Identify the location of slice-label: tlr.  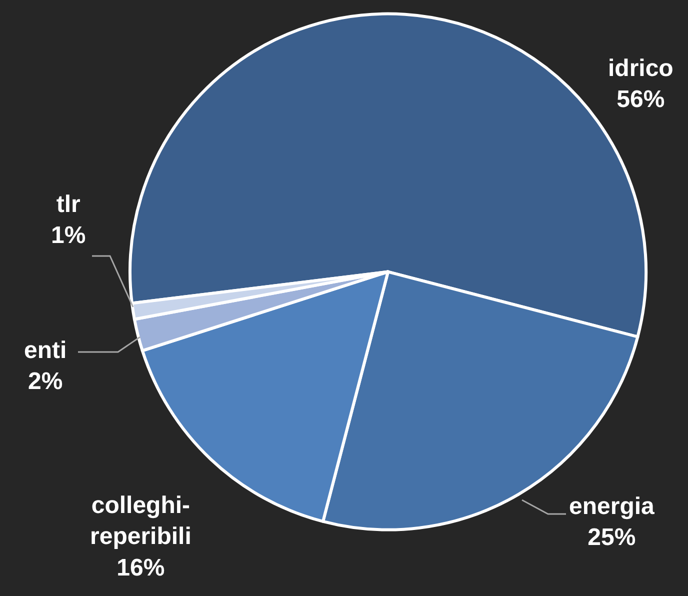
(68, 204).